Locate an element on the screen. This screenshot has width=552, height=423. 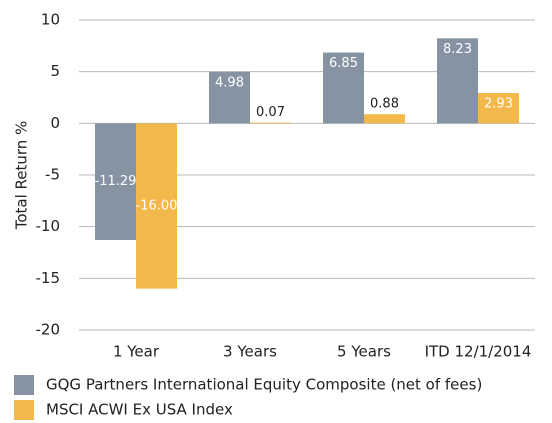
x-tick-label: 1 Year is located at coordinates (136, 352).